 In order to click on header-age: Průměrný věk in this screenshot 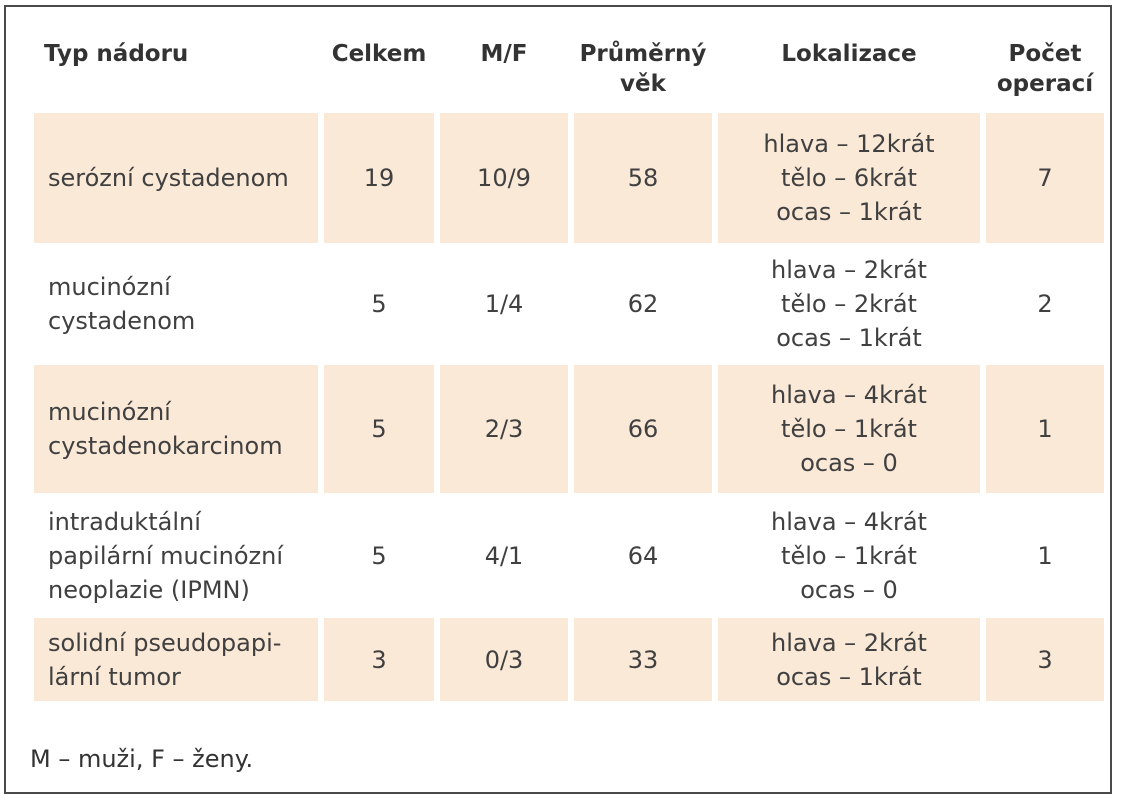, I will do `click(643, 69)`.